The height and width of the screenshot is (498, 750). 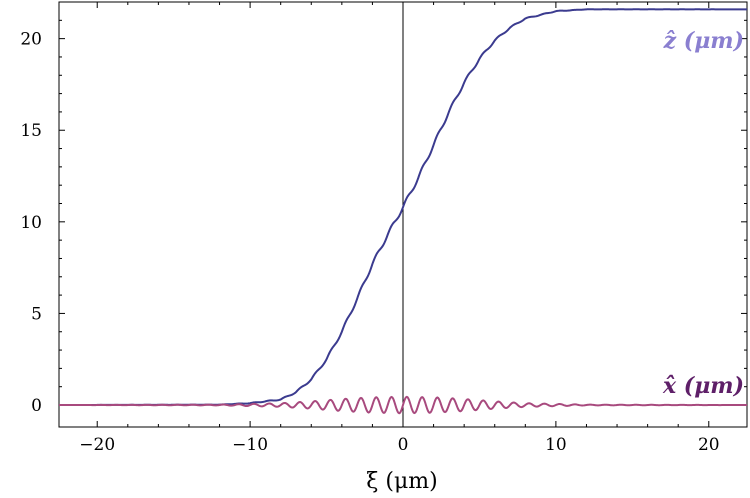 What do you see at coordinates (403, 445) in the screenshot?
I see `x-tick-label: 0` at bounding box center [403, 445].